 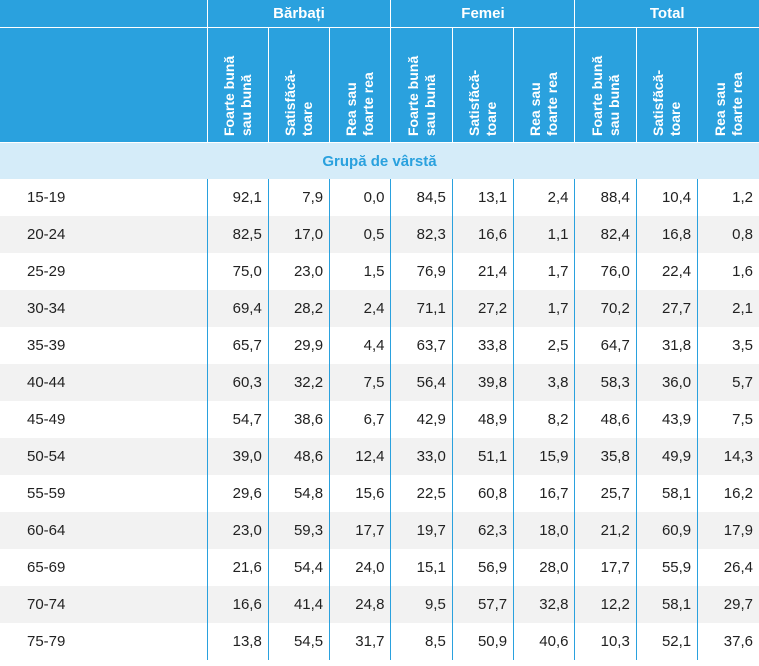 I want to click on value-cell: 15,9, so click(x=544, y=456).